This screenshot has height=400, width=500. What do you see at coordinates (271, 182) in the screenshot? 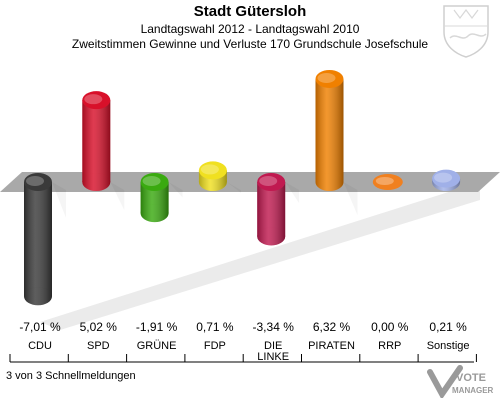
I see `bar-cap-die-linke` at bounding box center [271, 182].